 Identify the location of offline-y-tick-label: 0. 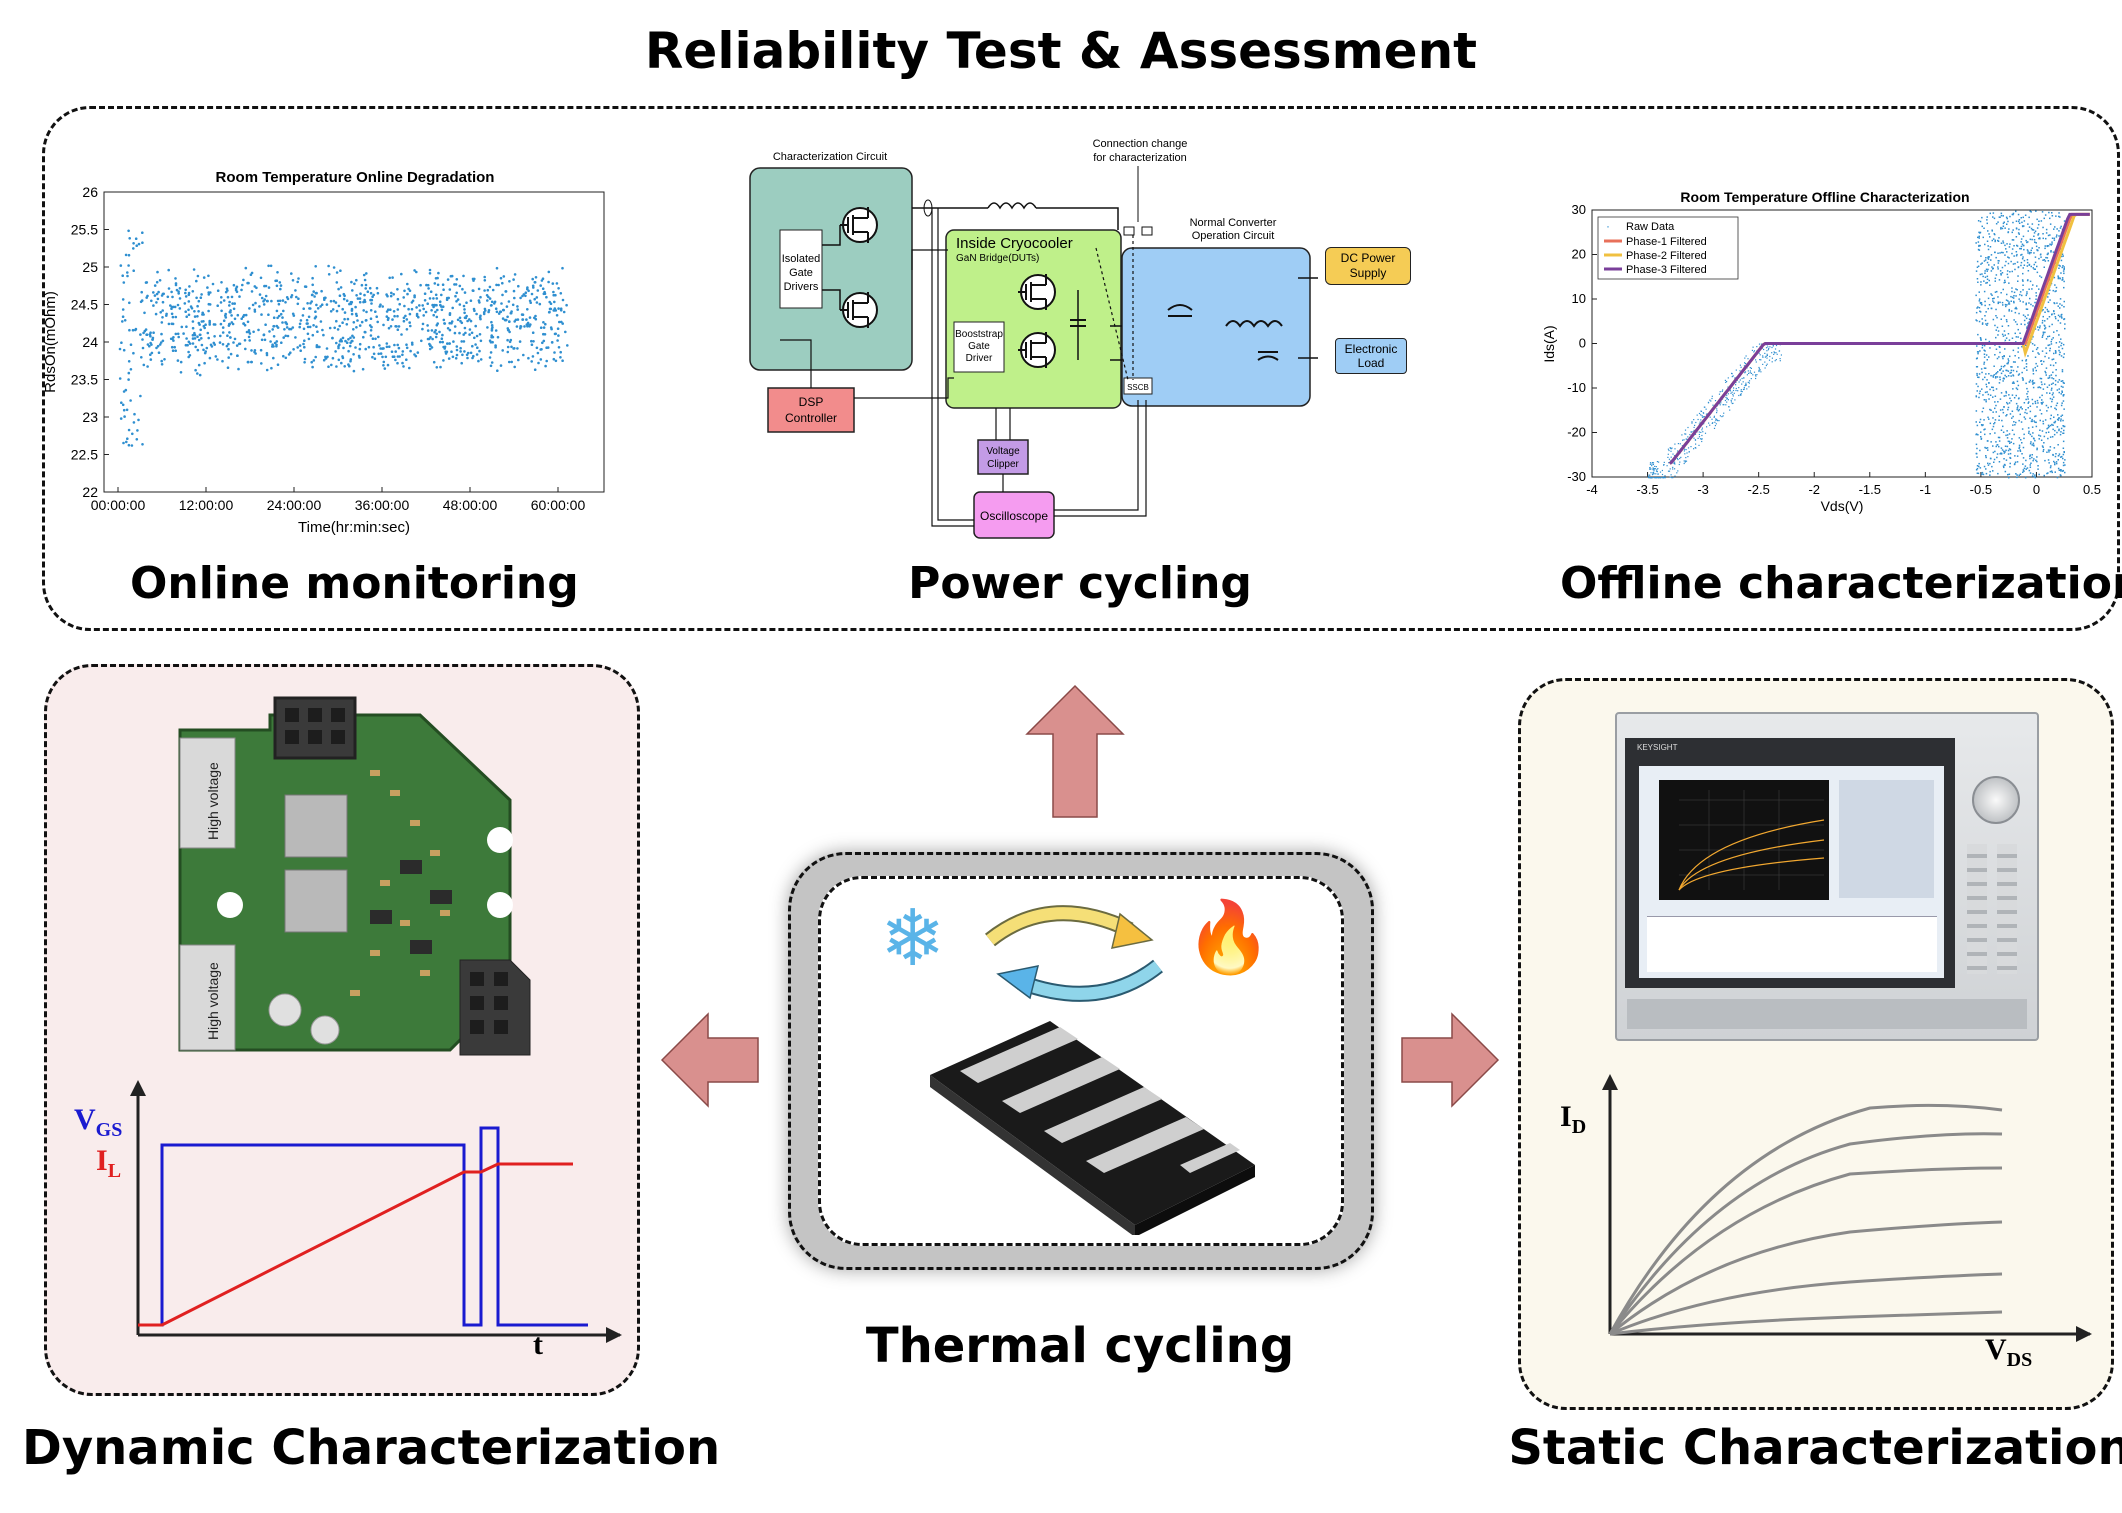
(1582, 343).